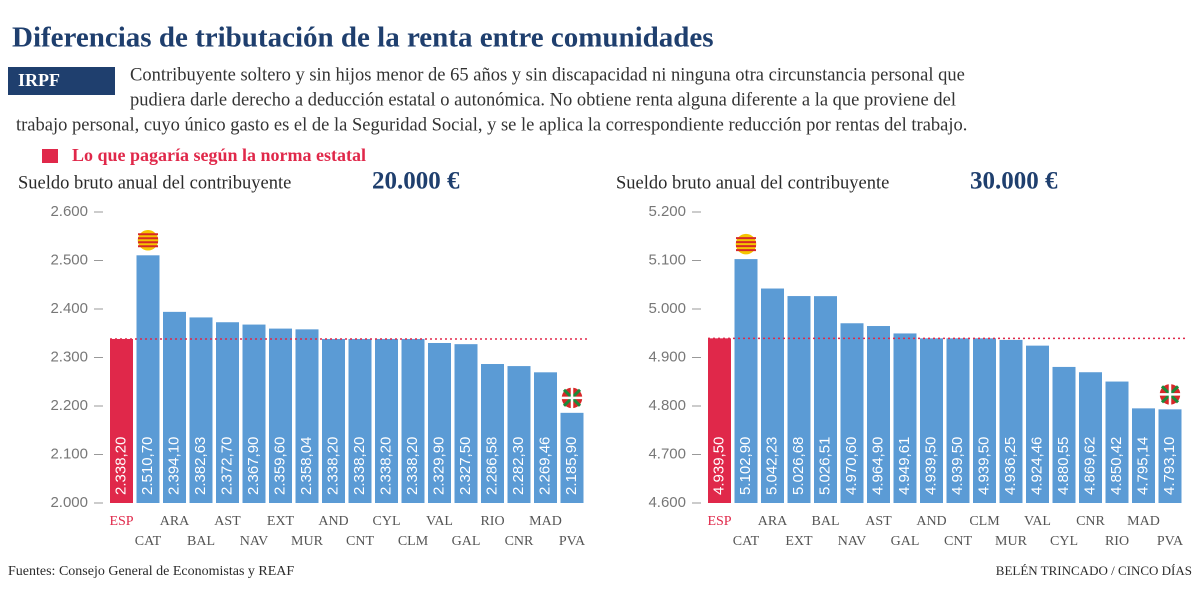  I want to click on value-label: 2.327,50, so click(465, 466).